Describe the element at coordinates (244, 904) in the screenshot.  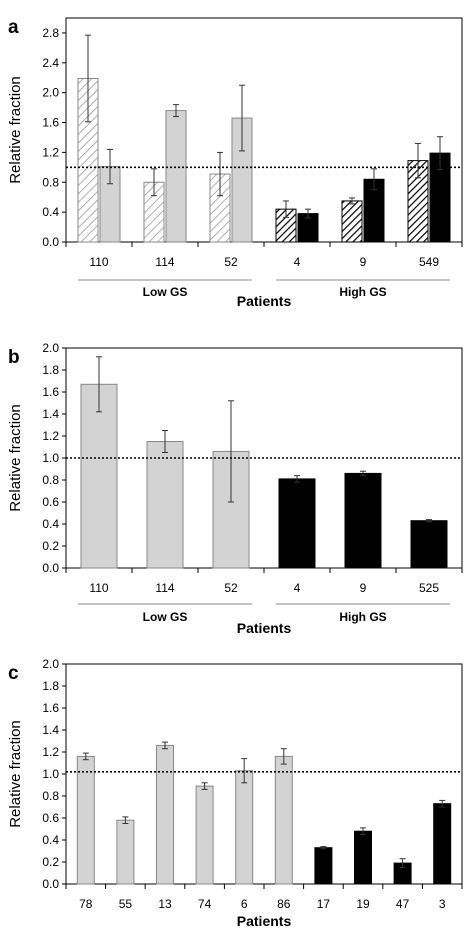
I see `x-tick-label: 6` at that location.